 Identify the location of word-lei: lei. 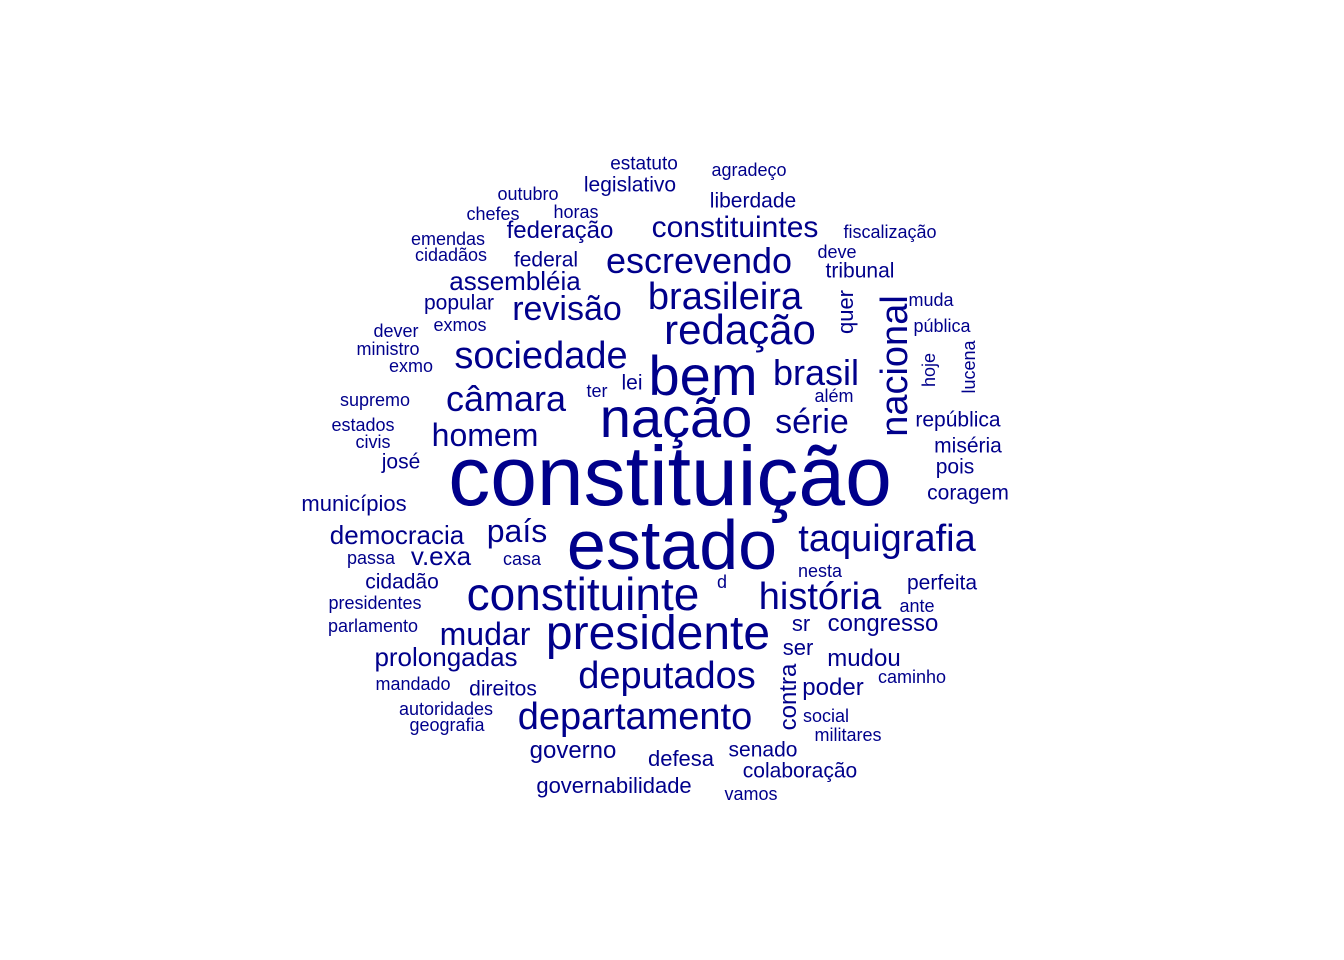
(632, 383).